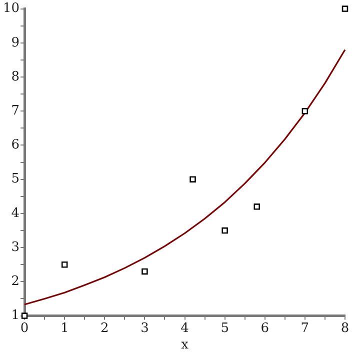 Image resolution: width=355 pixels, height=355 pixels. What do you see at coordinates (15, 213) in the screenshot?
I see `y-tick-label: 4` at bounding box center [15, 213].